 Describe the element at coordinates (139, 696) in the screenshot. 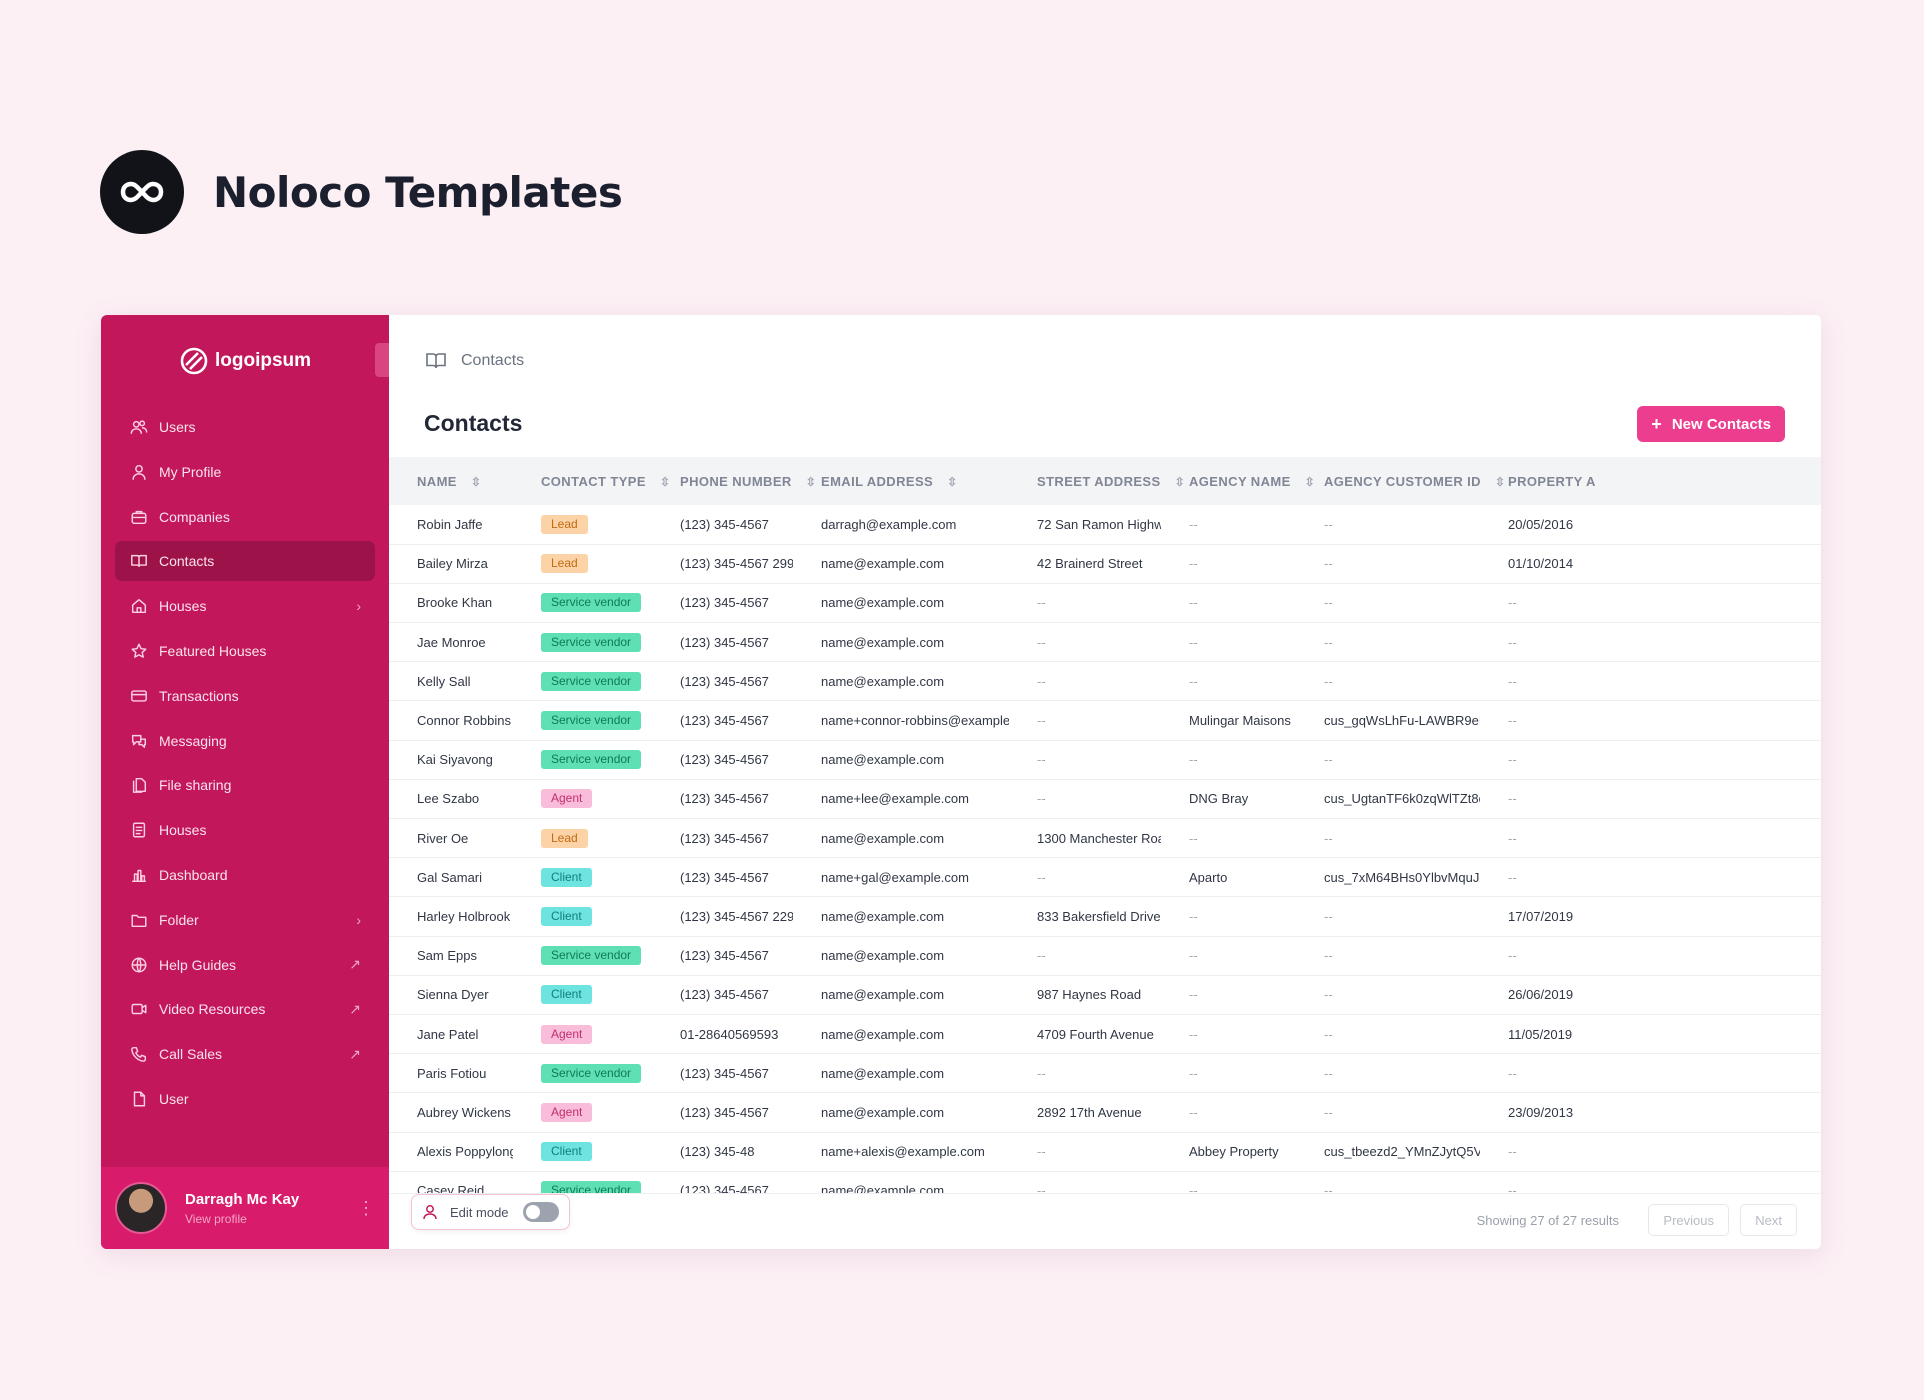

I see `credit-card-icon` at that location.